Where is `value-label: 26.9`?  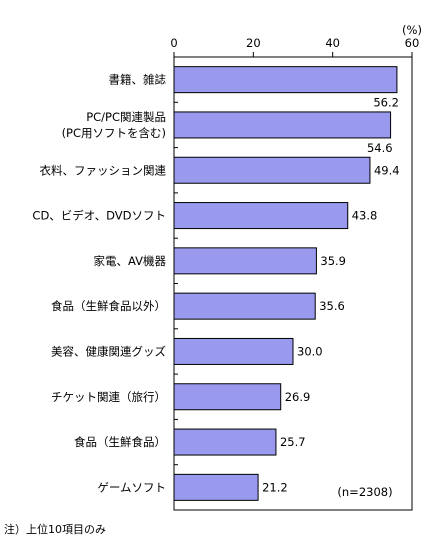
value-label: 26.9 is located at coordinates (298, 397).